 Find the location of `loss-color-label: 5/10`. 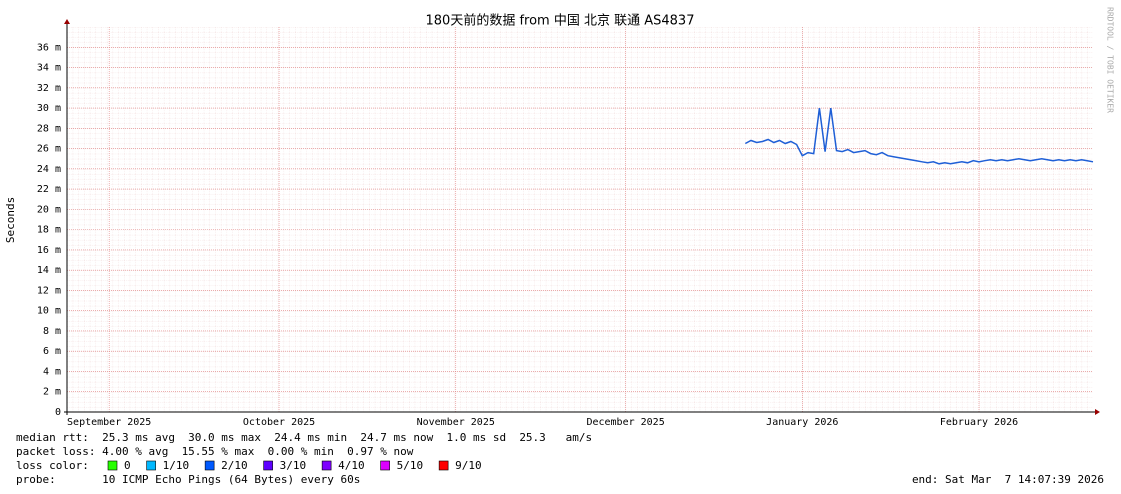

loss-color-label: 5/10 is located at coordinates (410, 465).